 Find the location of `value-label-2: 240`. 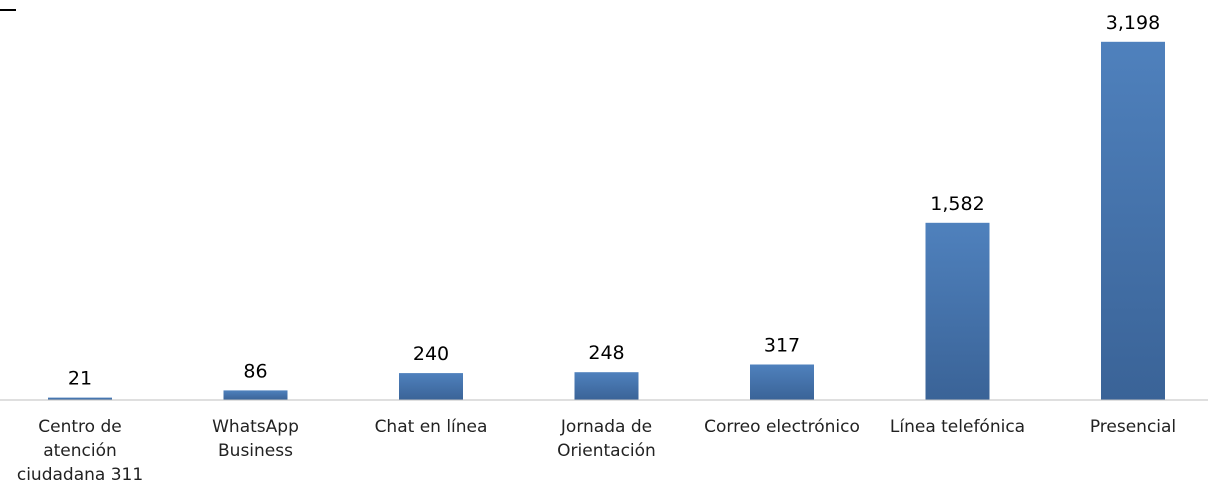

value-label-2: 240 is located at coordinates (431, 354).